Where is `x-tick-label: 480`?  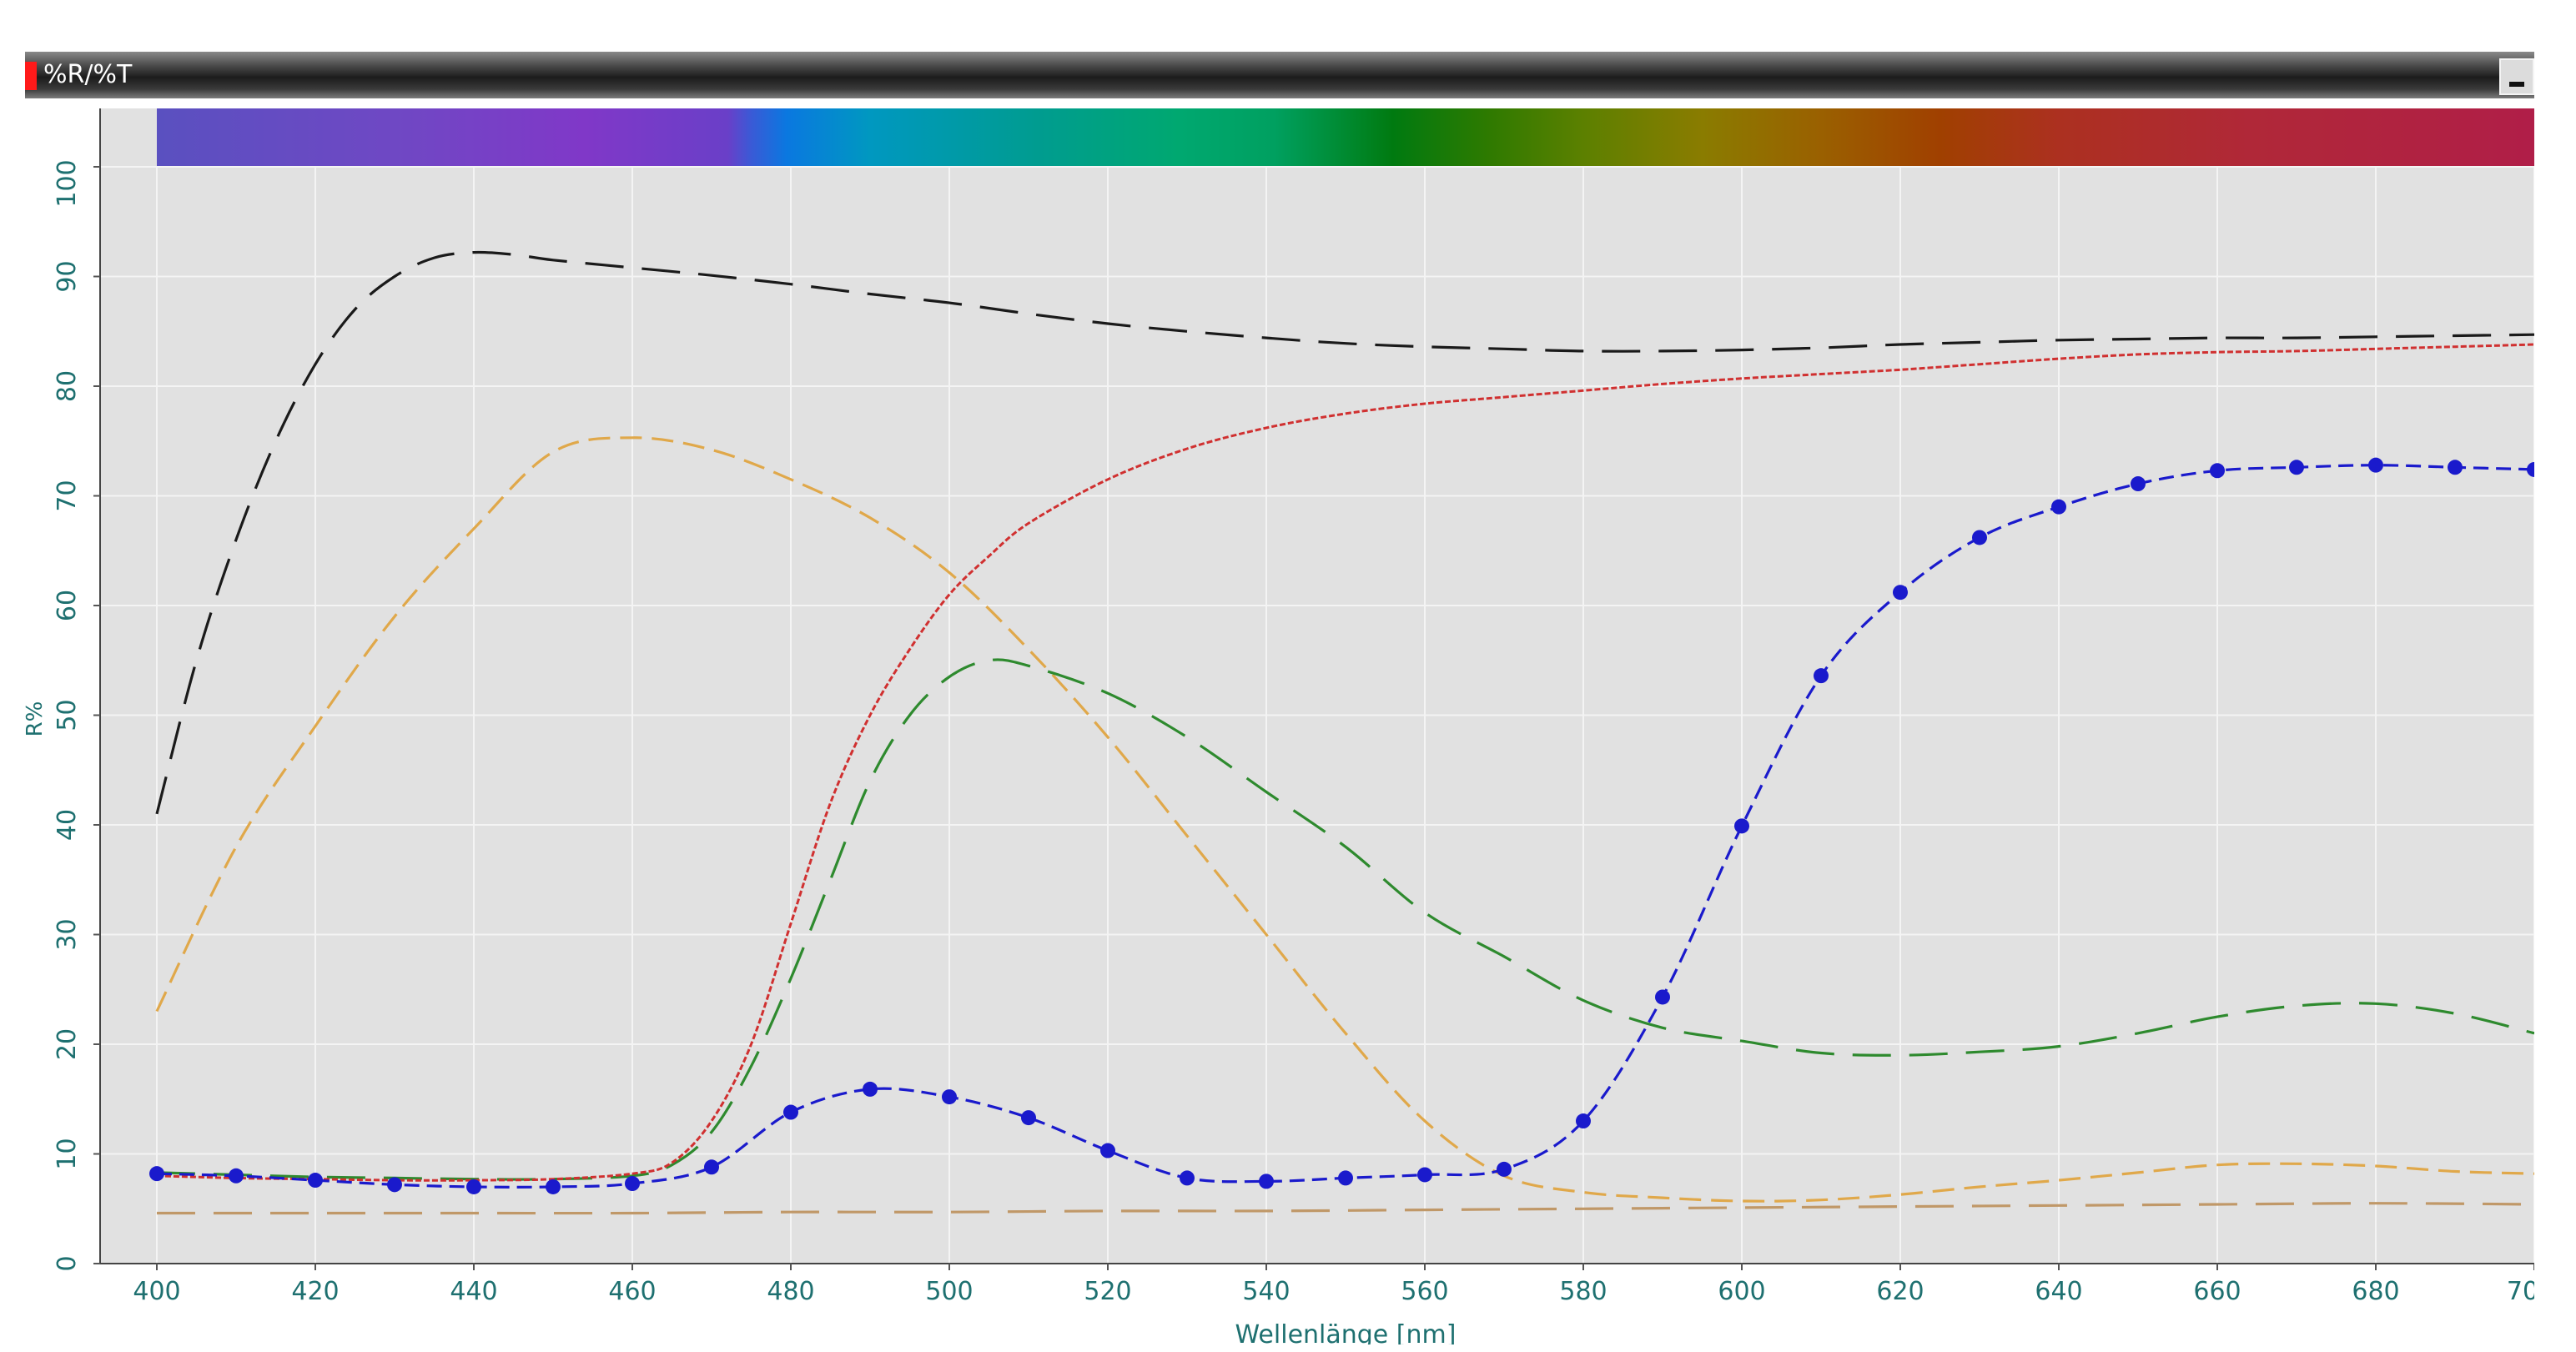 x-tick-label: 480 is located at coordinates (790, 1291).